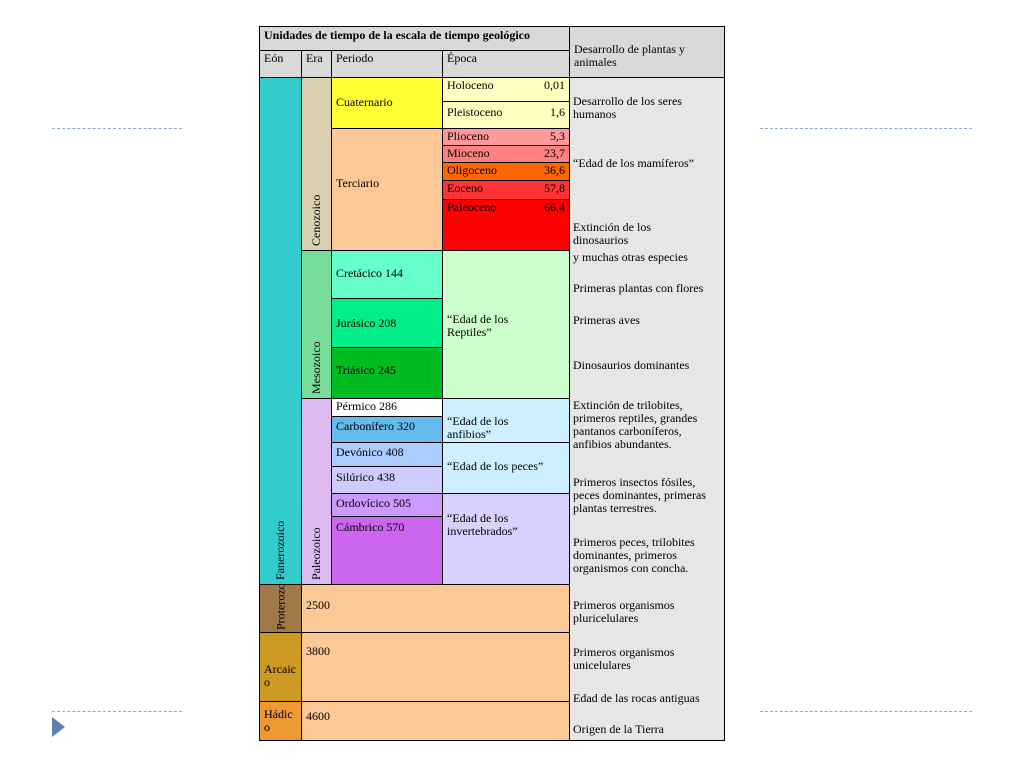 This screenshot has height=768, width=1024. I want to click on epoch-age: 57,8, so click(554, 188).